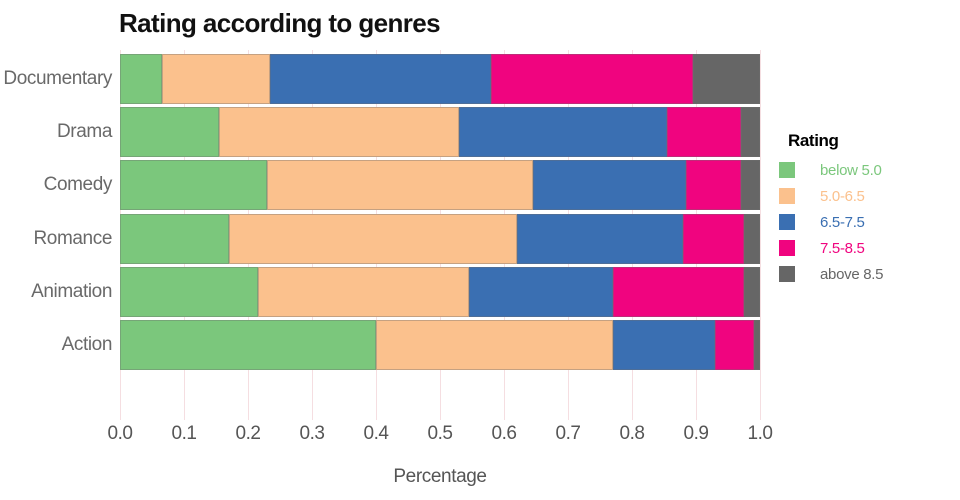 The height and width of the screenshot is (500, 960). Describe the element at coordinates (57, 78) in the screenshot. I see `y-axis-label: Documentary` at that location.